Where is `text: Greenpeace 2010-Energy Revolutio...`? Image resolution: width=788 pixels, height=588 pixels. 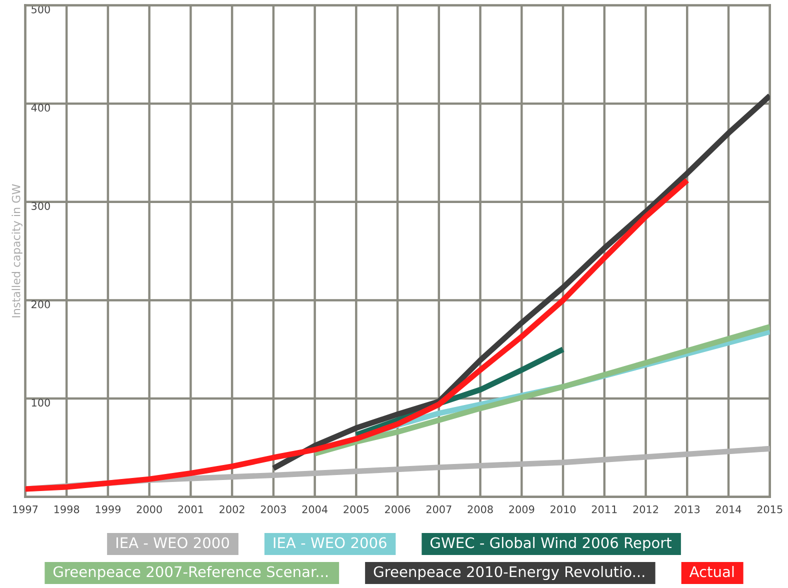
text: Greenpeace 2010-Energy Revolutio... is located at coordinates (509, 573).